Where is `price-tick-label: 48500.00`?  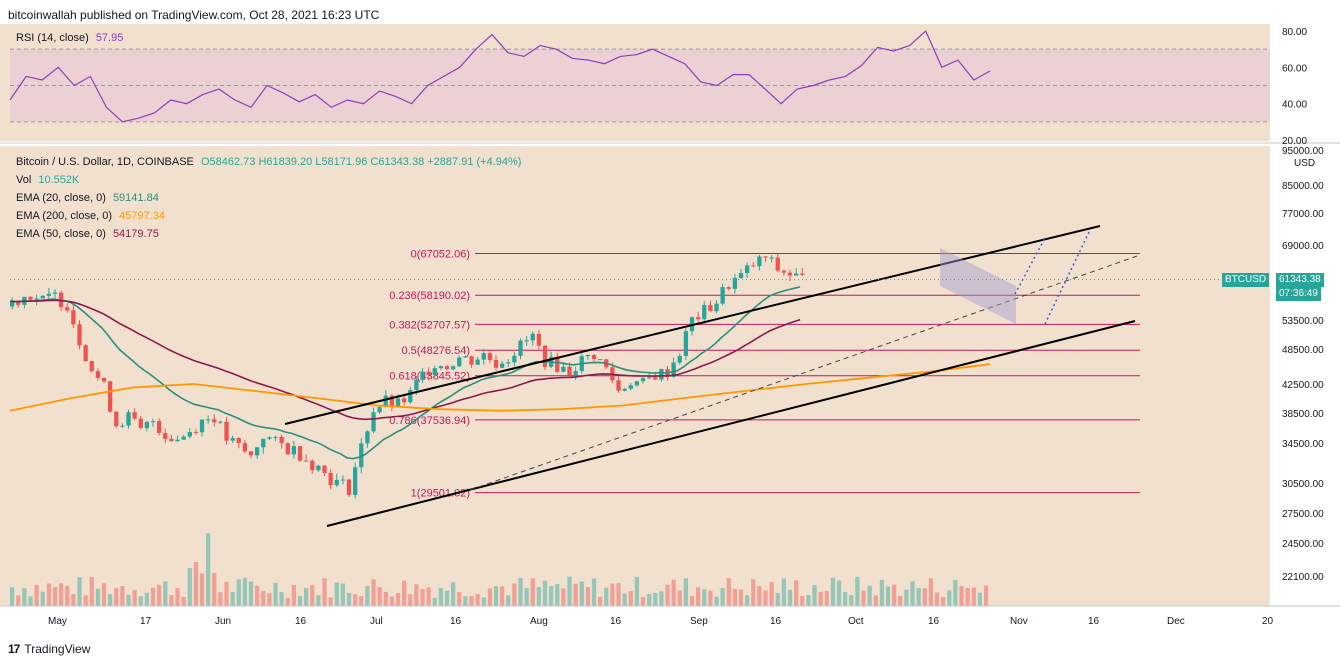
price-tick-label: 48500.00 is located at coordinates (1303, 350).